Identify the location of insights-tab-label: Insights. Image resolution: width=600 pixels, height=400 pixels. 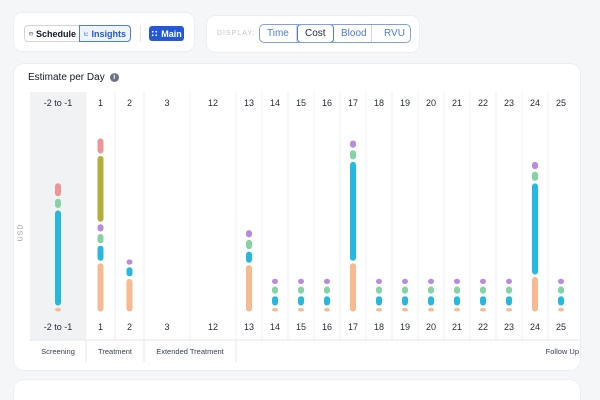
(108, 33).